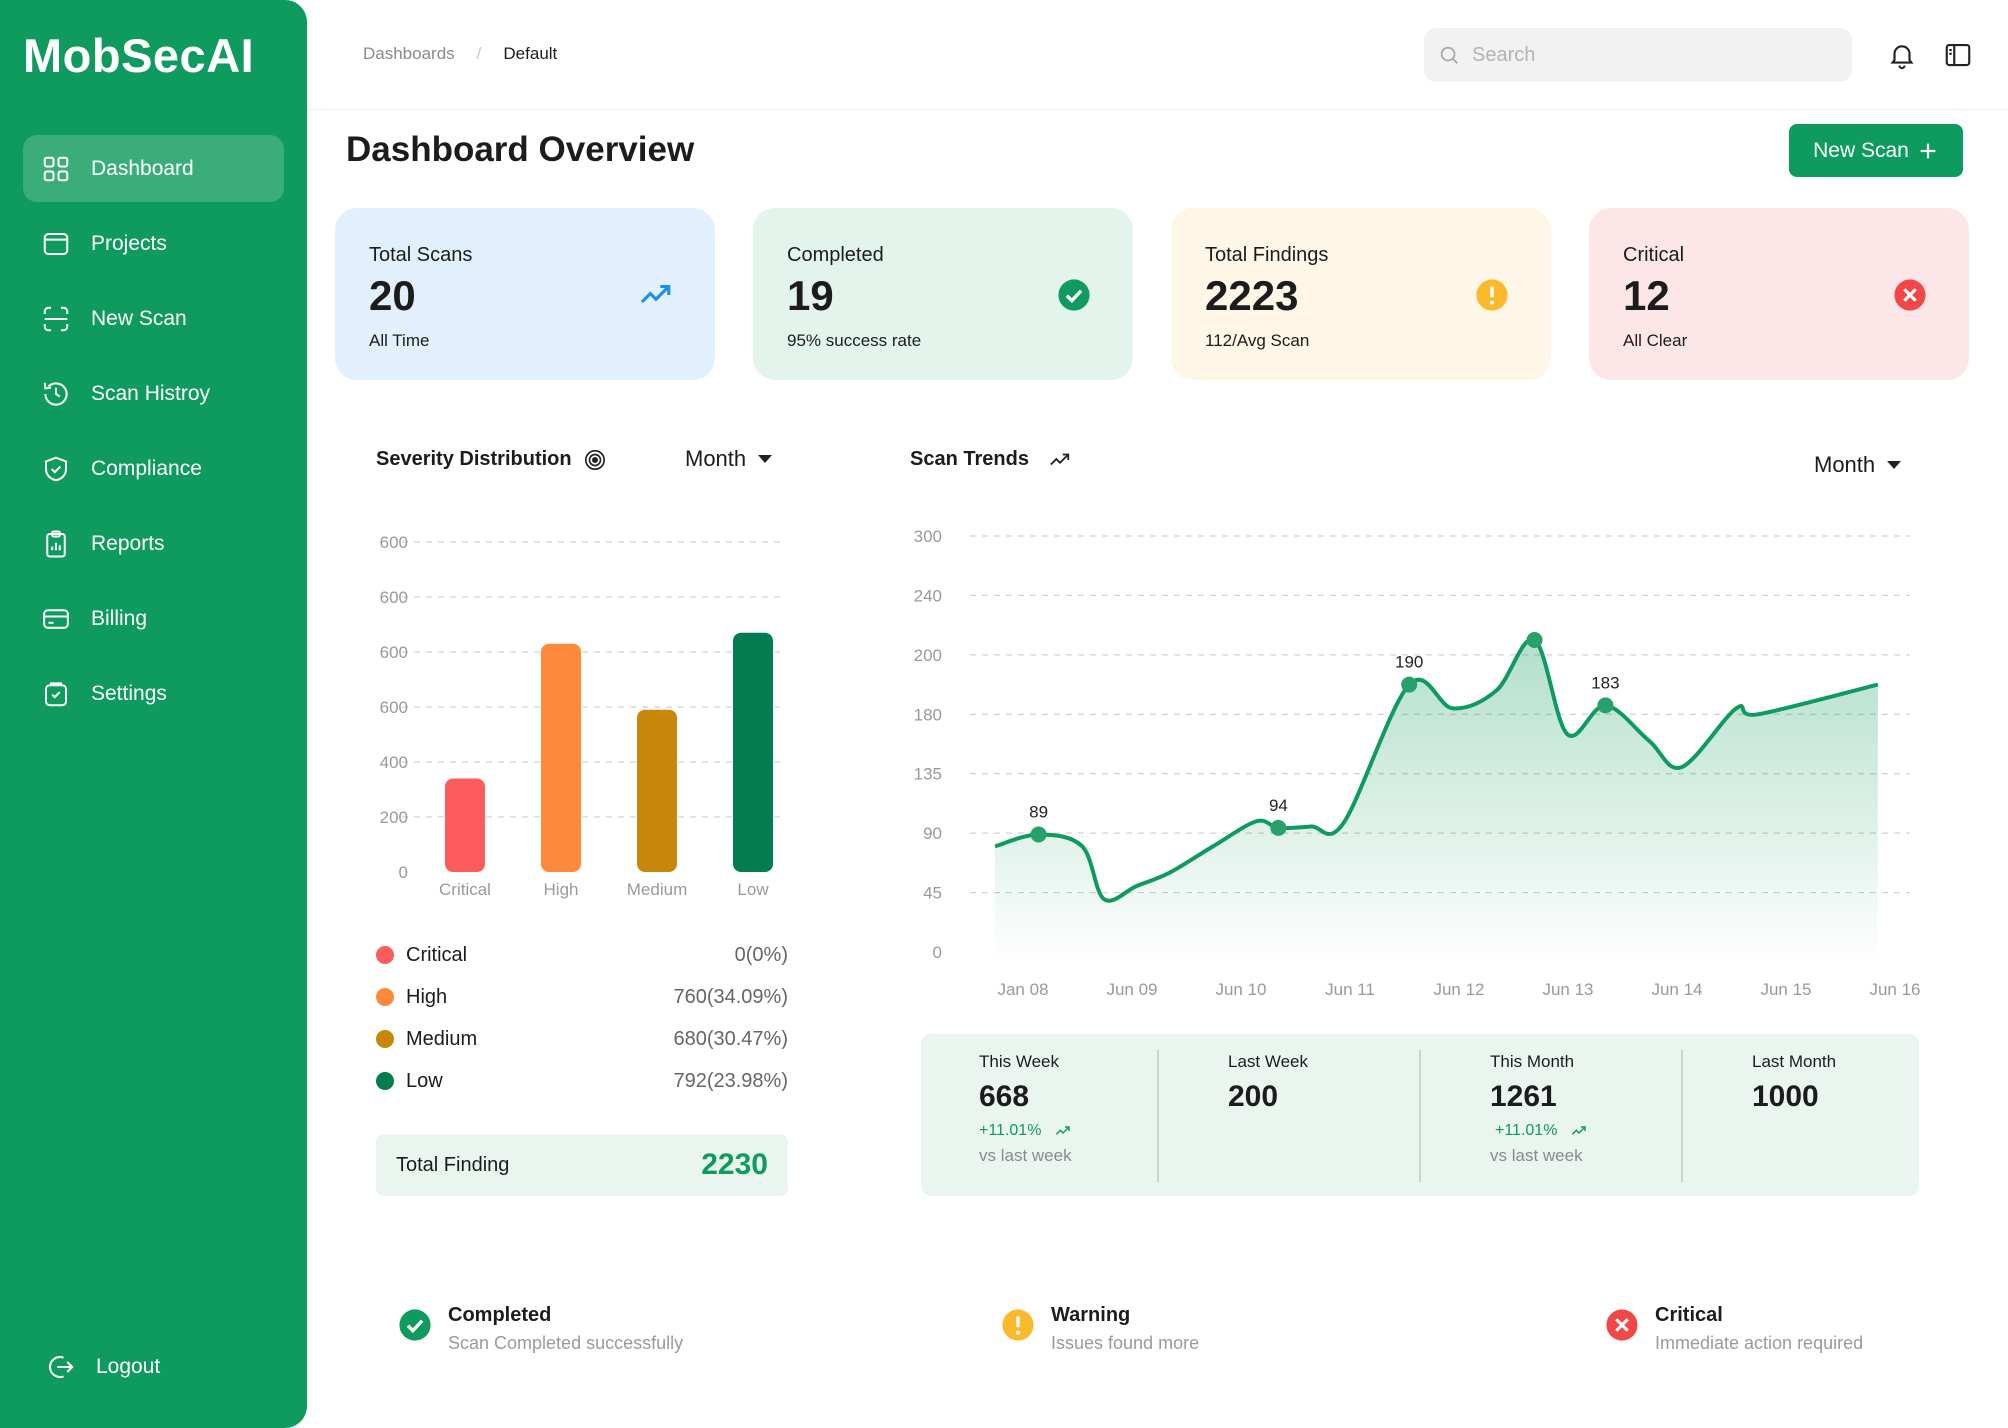  I want to click on x-tick-label: Jan 08, so click(1022, 989).